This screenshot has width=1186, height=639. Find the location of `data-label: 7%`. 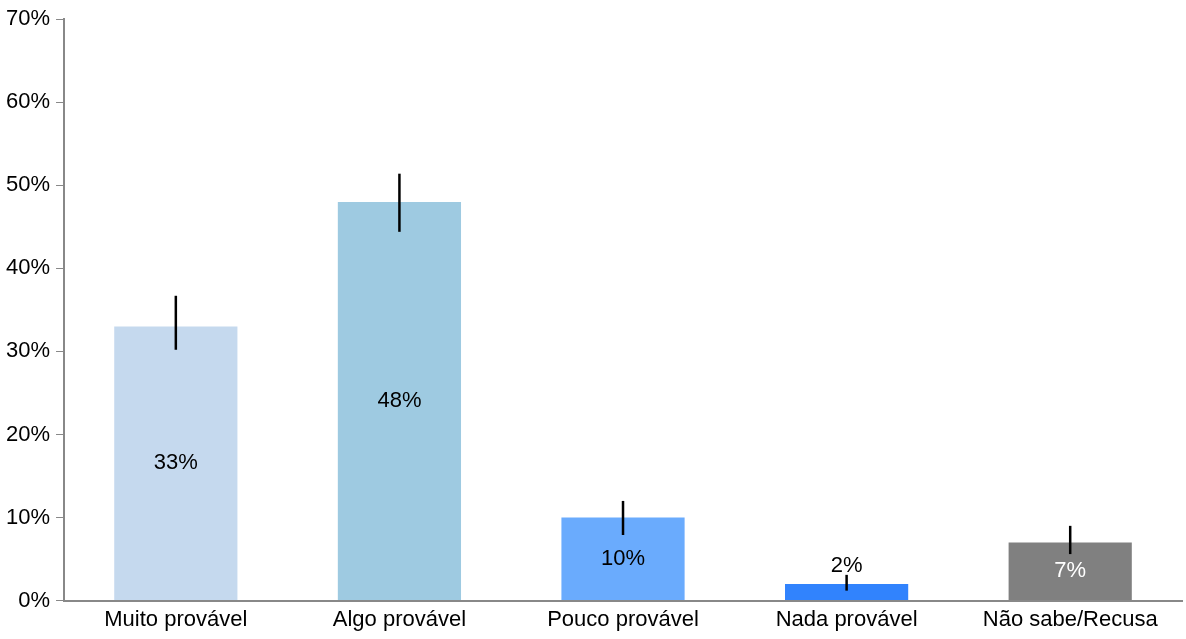

data-label: 7% is located at coordinates (1070, 570).